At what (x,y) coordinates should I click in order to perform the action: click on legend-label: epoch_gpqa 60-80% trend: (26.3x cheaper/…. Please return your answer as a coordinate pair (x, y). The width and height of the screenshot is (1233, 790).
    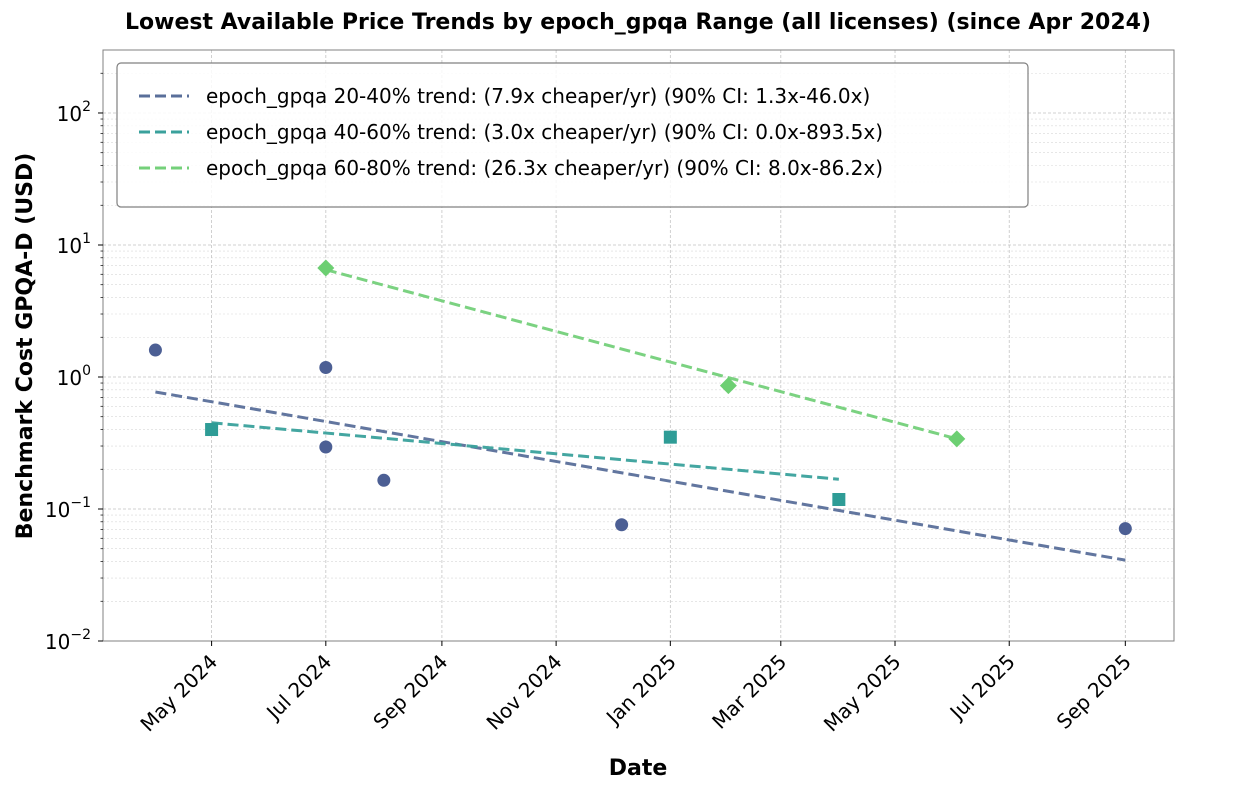
    Looking at the image, I should click on (544, 168).